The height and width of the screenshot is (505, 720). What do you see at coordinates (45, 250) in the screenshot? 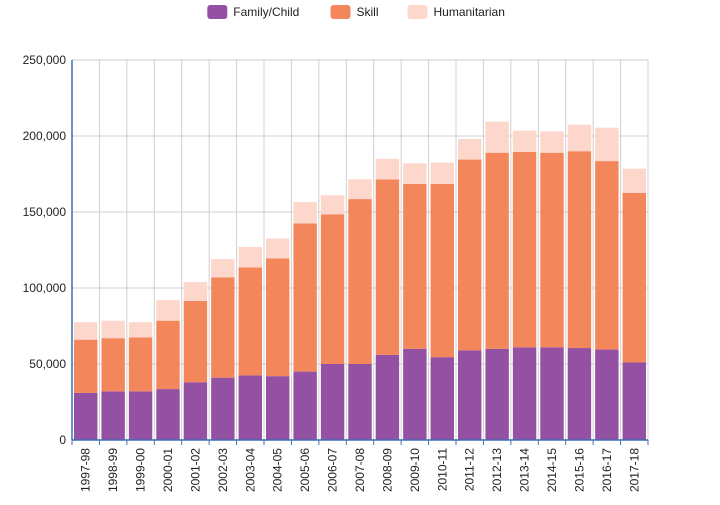
I see `y-tick-labels: 0 50,000 100,000 150,000 200,000 250,000` at bounding box center [45, 250].